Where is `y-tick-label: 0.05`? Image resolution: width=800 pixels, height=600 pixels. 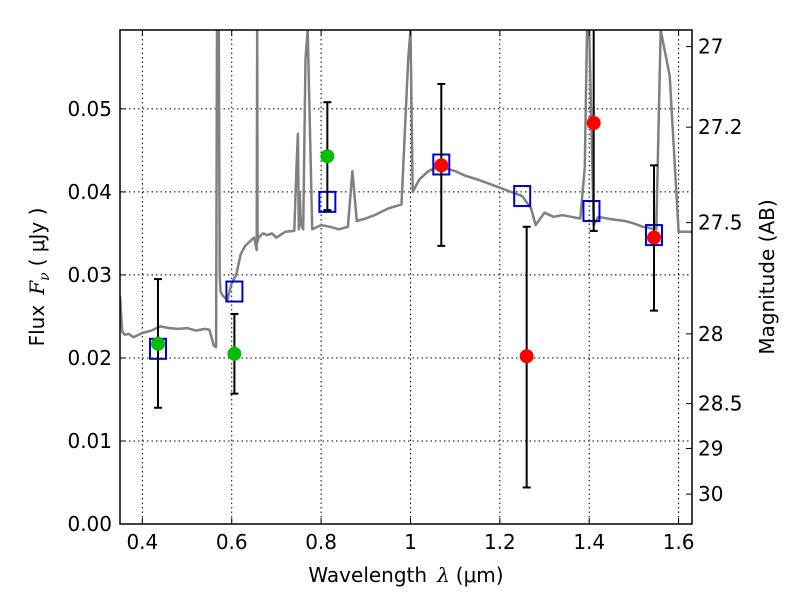
y-tick-label: 0.05 is located at coordinates (89, 109).